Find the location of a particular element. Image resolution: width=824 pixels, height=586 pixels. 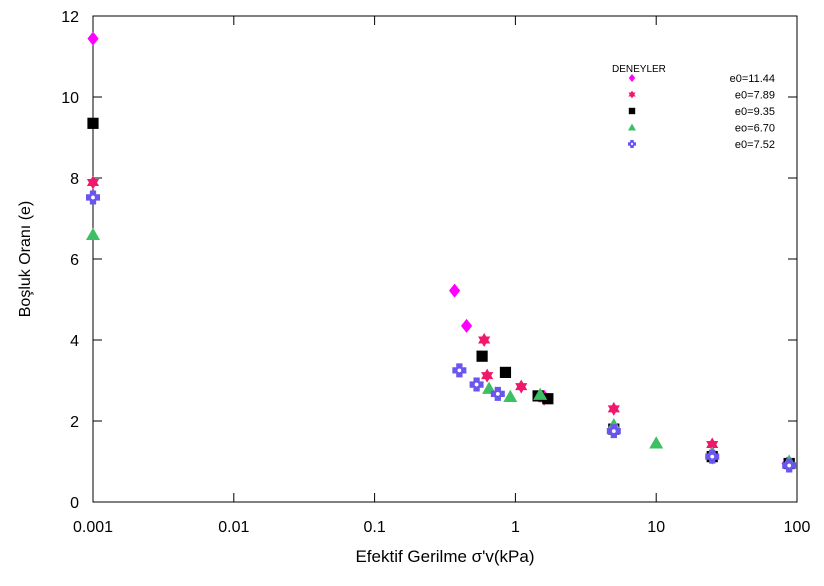

x-tick-label: 0.1 is located at coordinates (374, 527).